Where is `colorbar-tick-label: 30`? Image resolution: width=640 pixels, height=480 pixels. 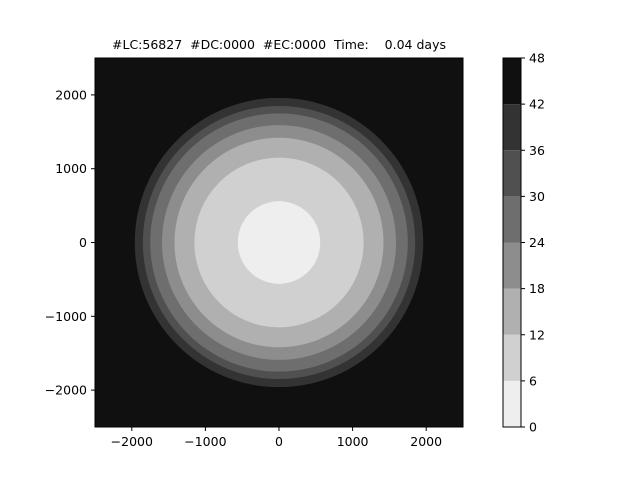
colorbar-tick-label: 30 is located at coordinates (537, 196).